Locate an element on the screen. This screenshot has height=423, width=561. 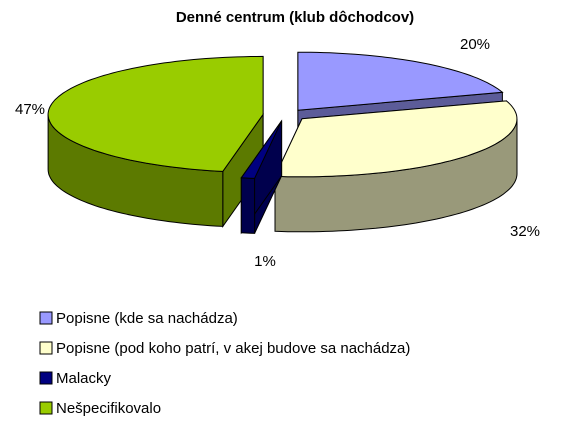
legend-label: Nešpecifikovalo is located at coordinates (108, 408).